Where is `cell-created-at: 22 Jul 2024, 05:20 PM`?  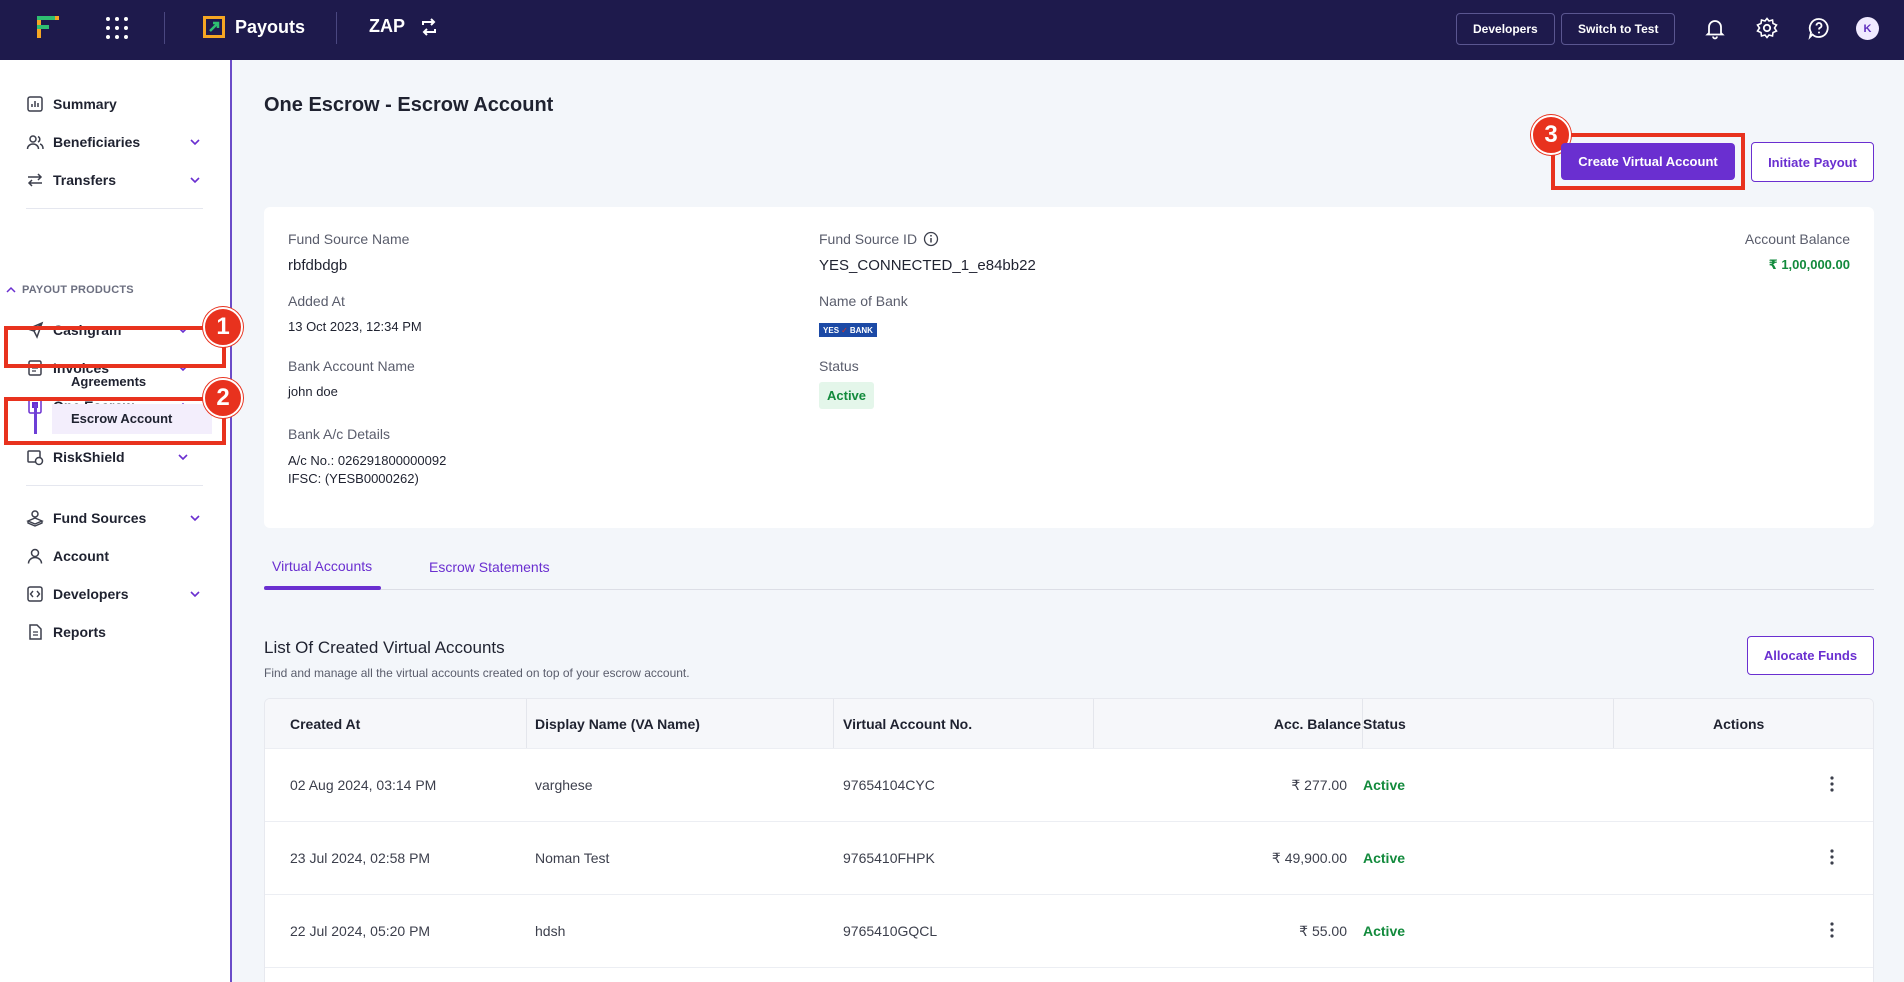
cell-created-at: 22 Jul 2024, 05:20 PM is located at coordinates (360, 931).